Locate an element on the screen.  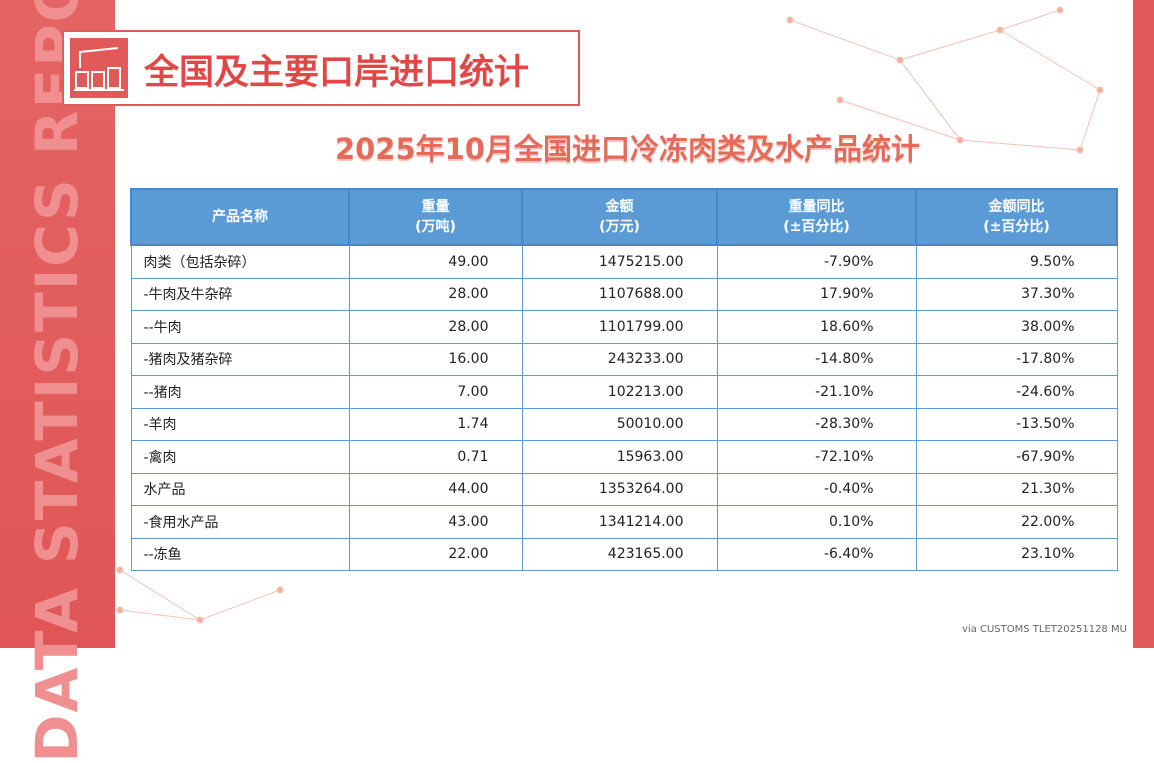
header-line: 重量 is located at coordinates (435, 207).